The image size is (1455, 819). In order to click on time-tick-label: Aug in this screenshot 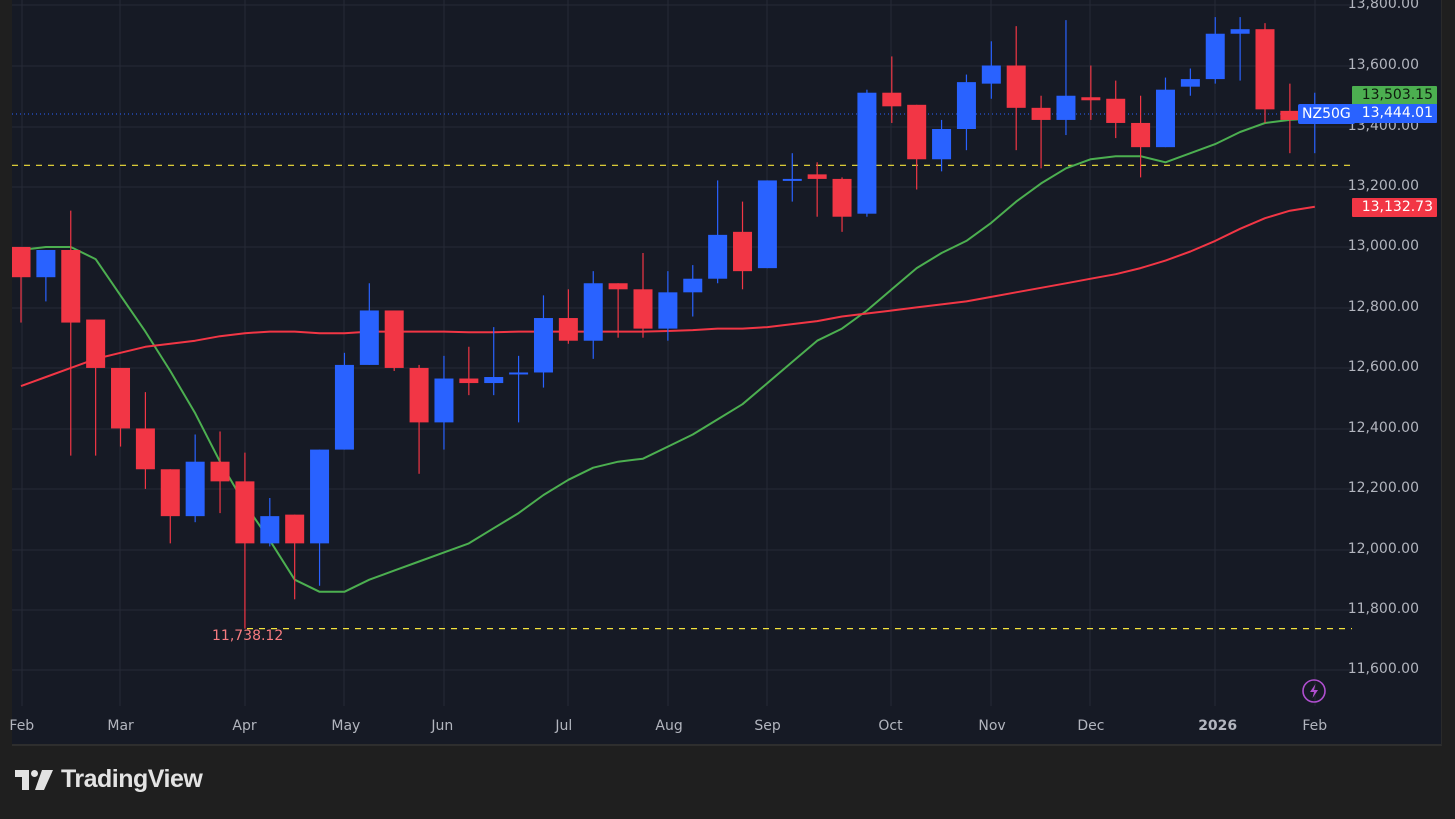, I will do `click(669, 726)`.